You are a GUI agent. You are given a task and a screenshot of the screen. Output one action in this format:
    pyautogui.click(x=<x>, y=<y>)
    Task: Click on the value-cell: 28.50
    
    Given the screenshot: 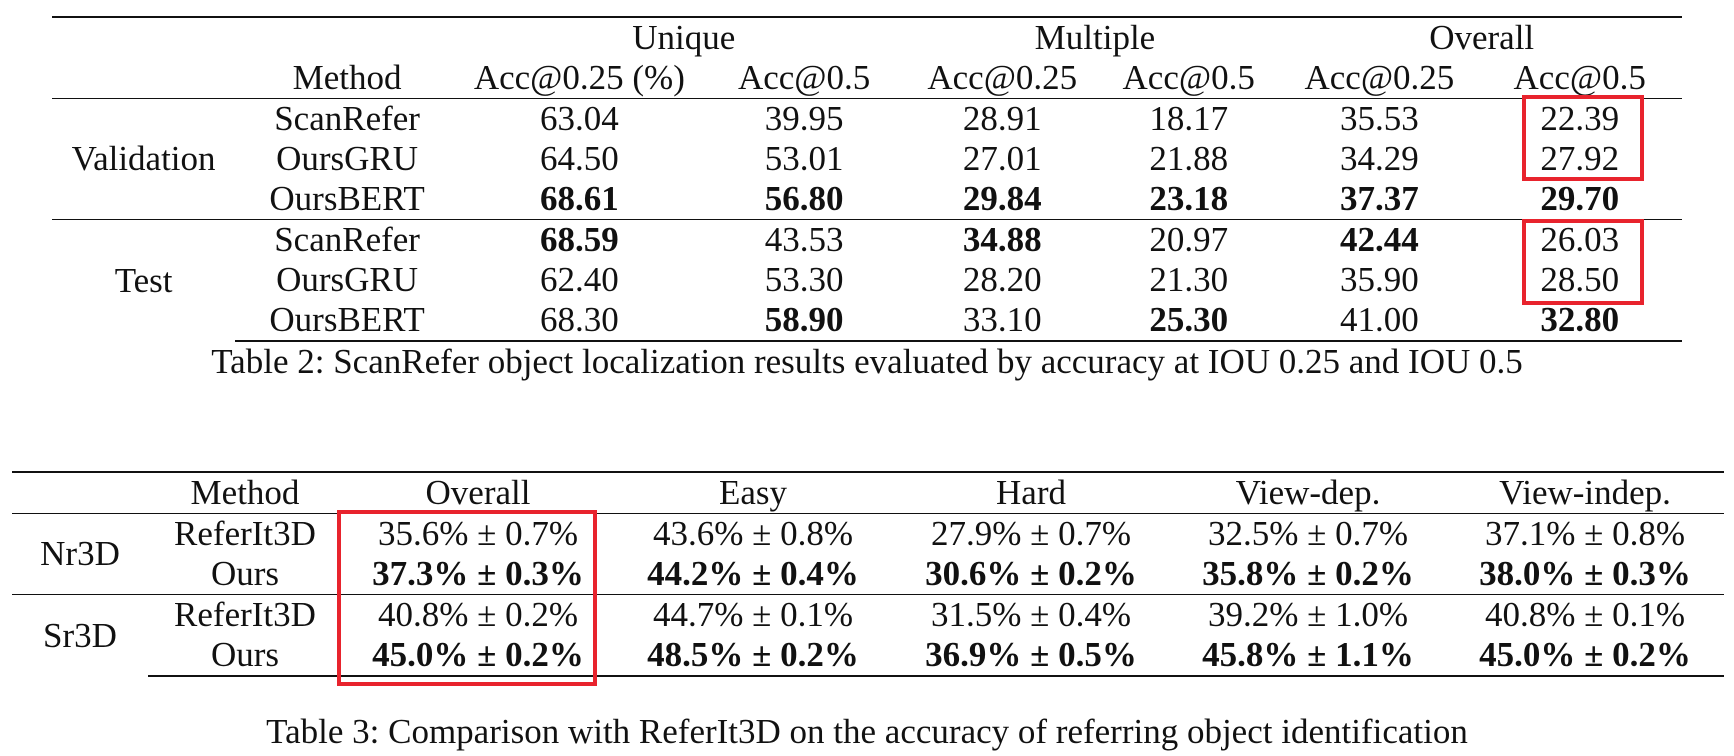 What is the action you would take?
    pyautogui.click(x=1580, y=279)
    